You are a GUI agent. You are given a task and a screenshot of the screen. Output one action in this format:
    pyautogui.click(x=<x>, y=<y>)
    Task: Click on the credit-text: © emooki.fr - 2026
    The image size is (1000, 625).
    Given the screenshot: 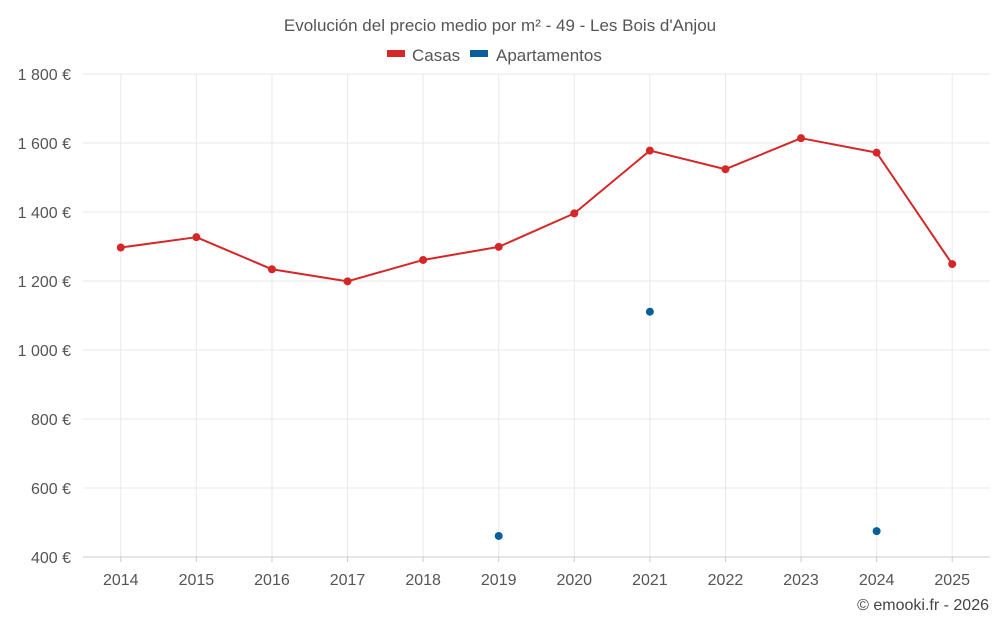 What is the action you would take?
    pyautogui.click(x=923, y=605)
    